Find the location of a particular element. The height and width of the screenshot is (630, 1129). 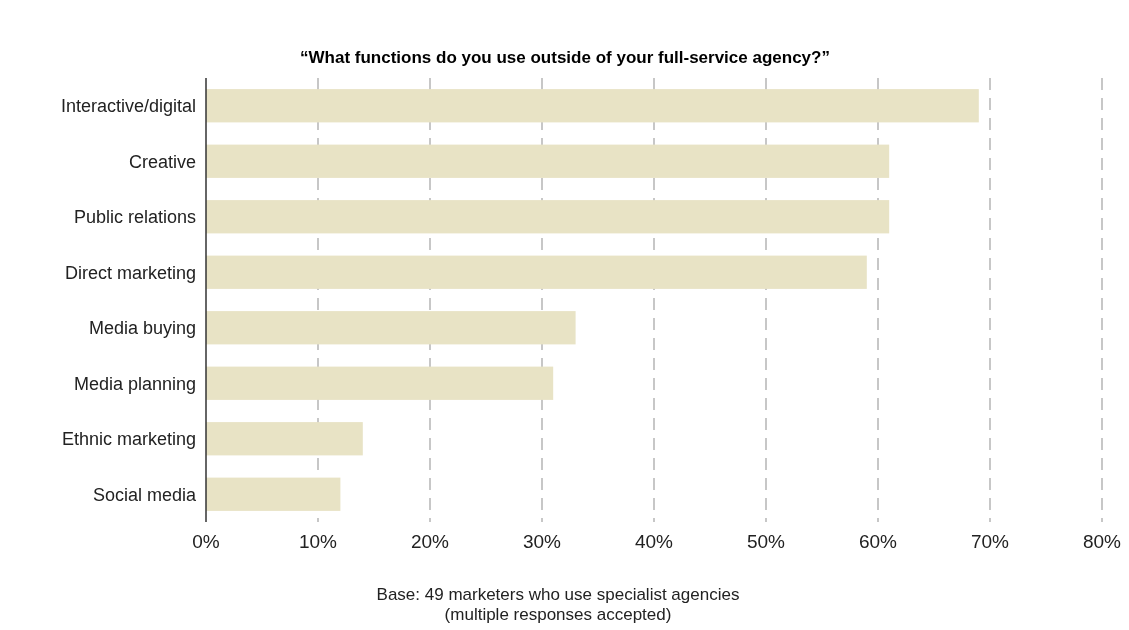

y-tick-label: Direct marketing is located at coordinates (130, 272).